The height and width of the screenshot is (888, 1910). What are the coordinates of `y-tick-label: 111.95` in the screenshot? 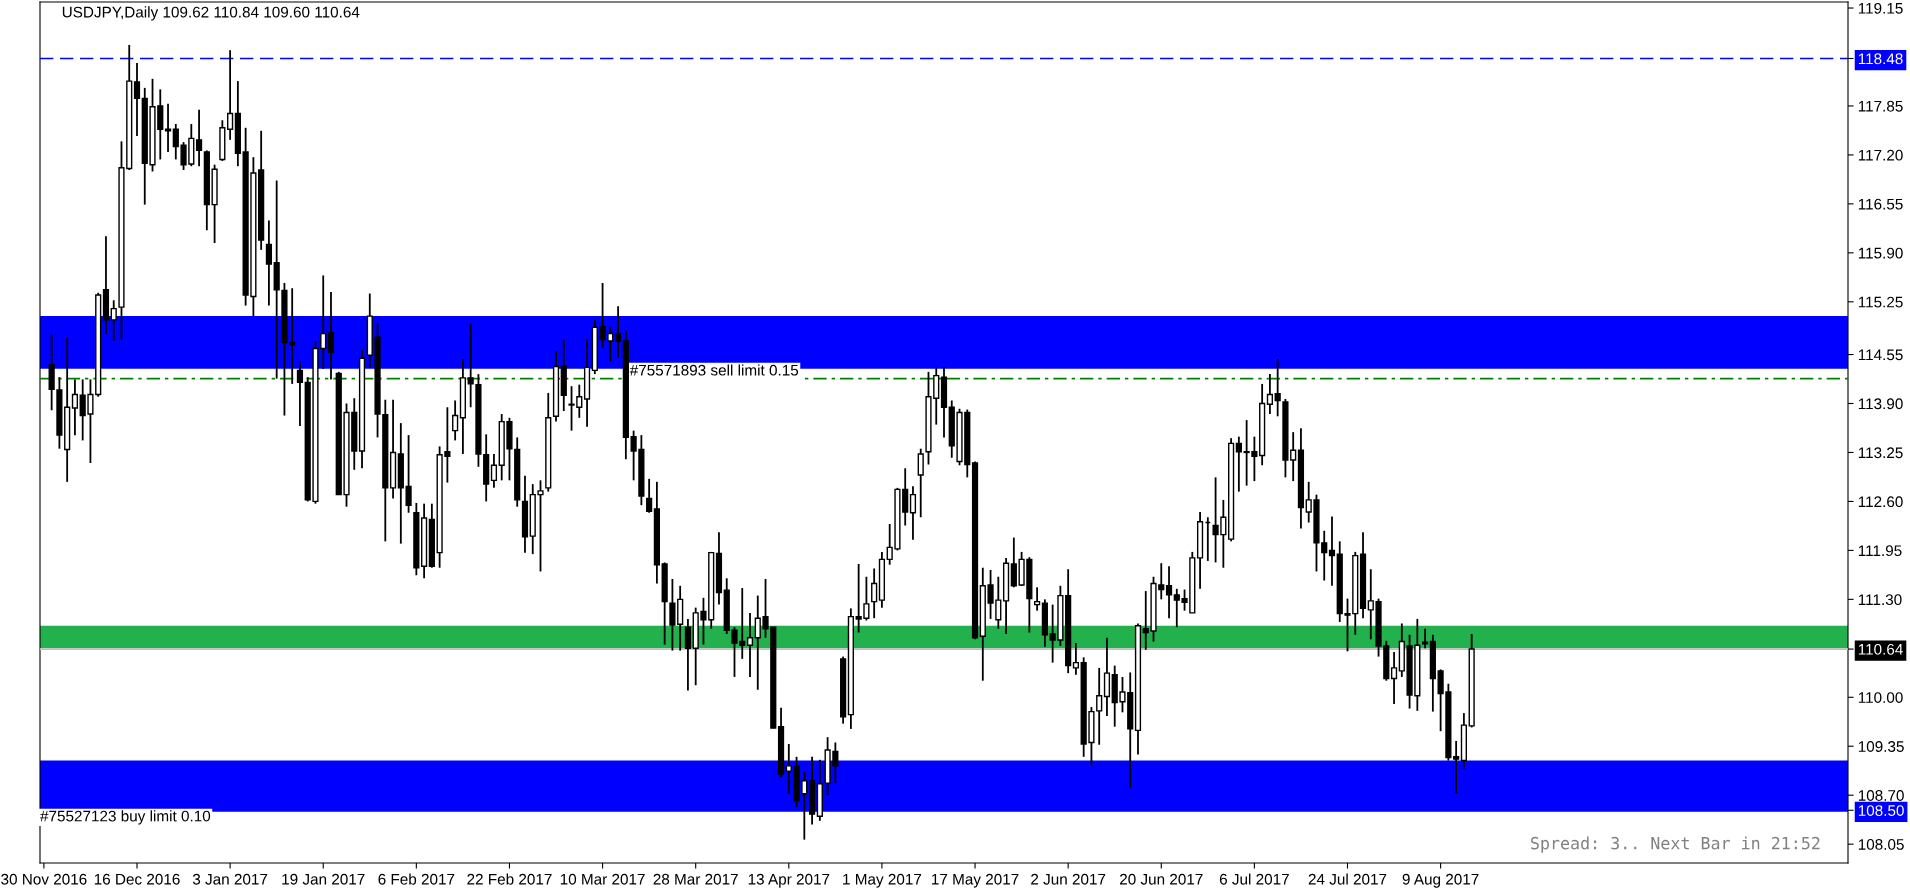 It's located at (1880, 551).